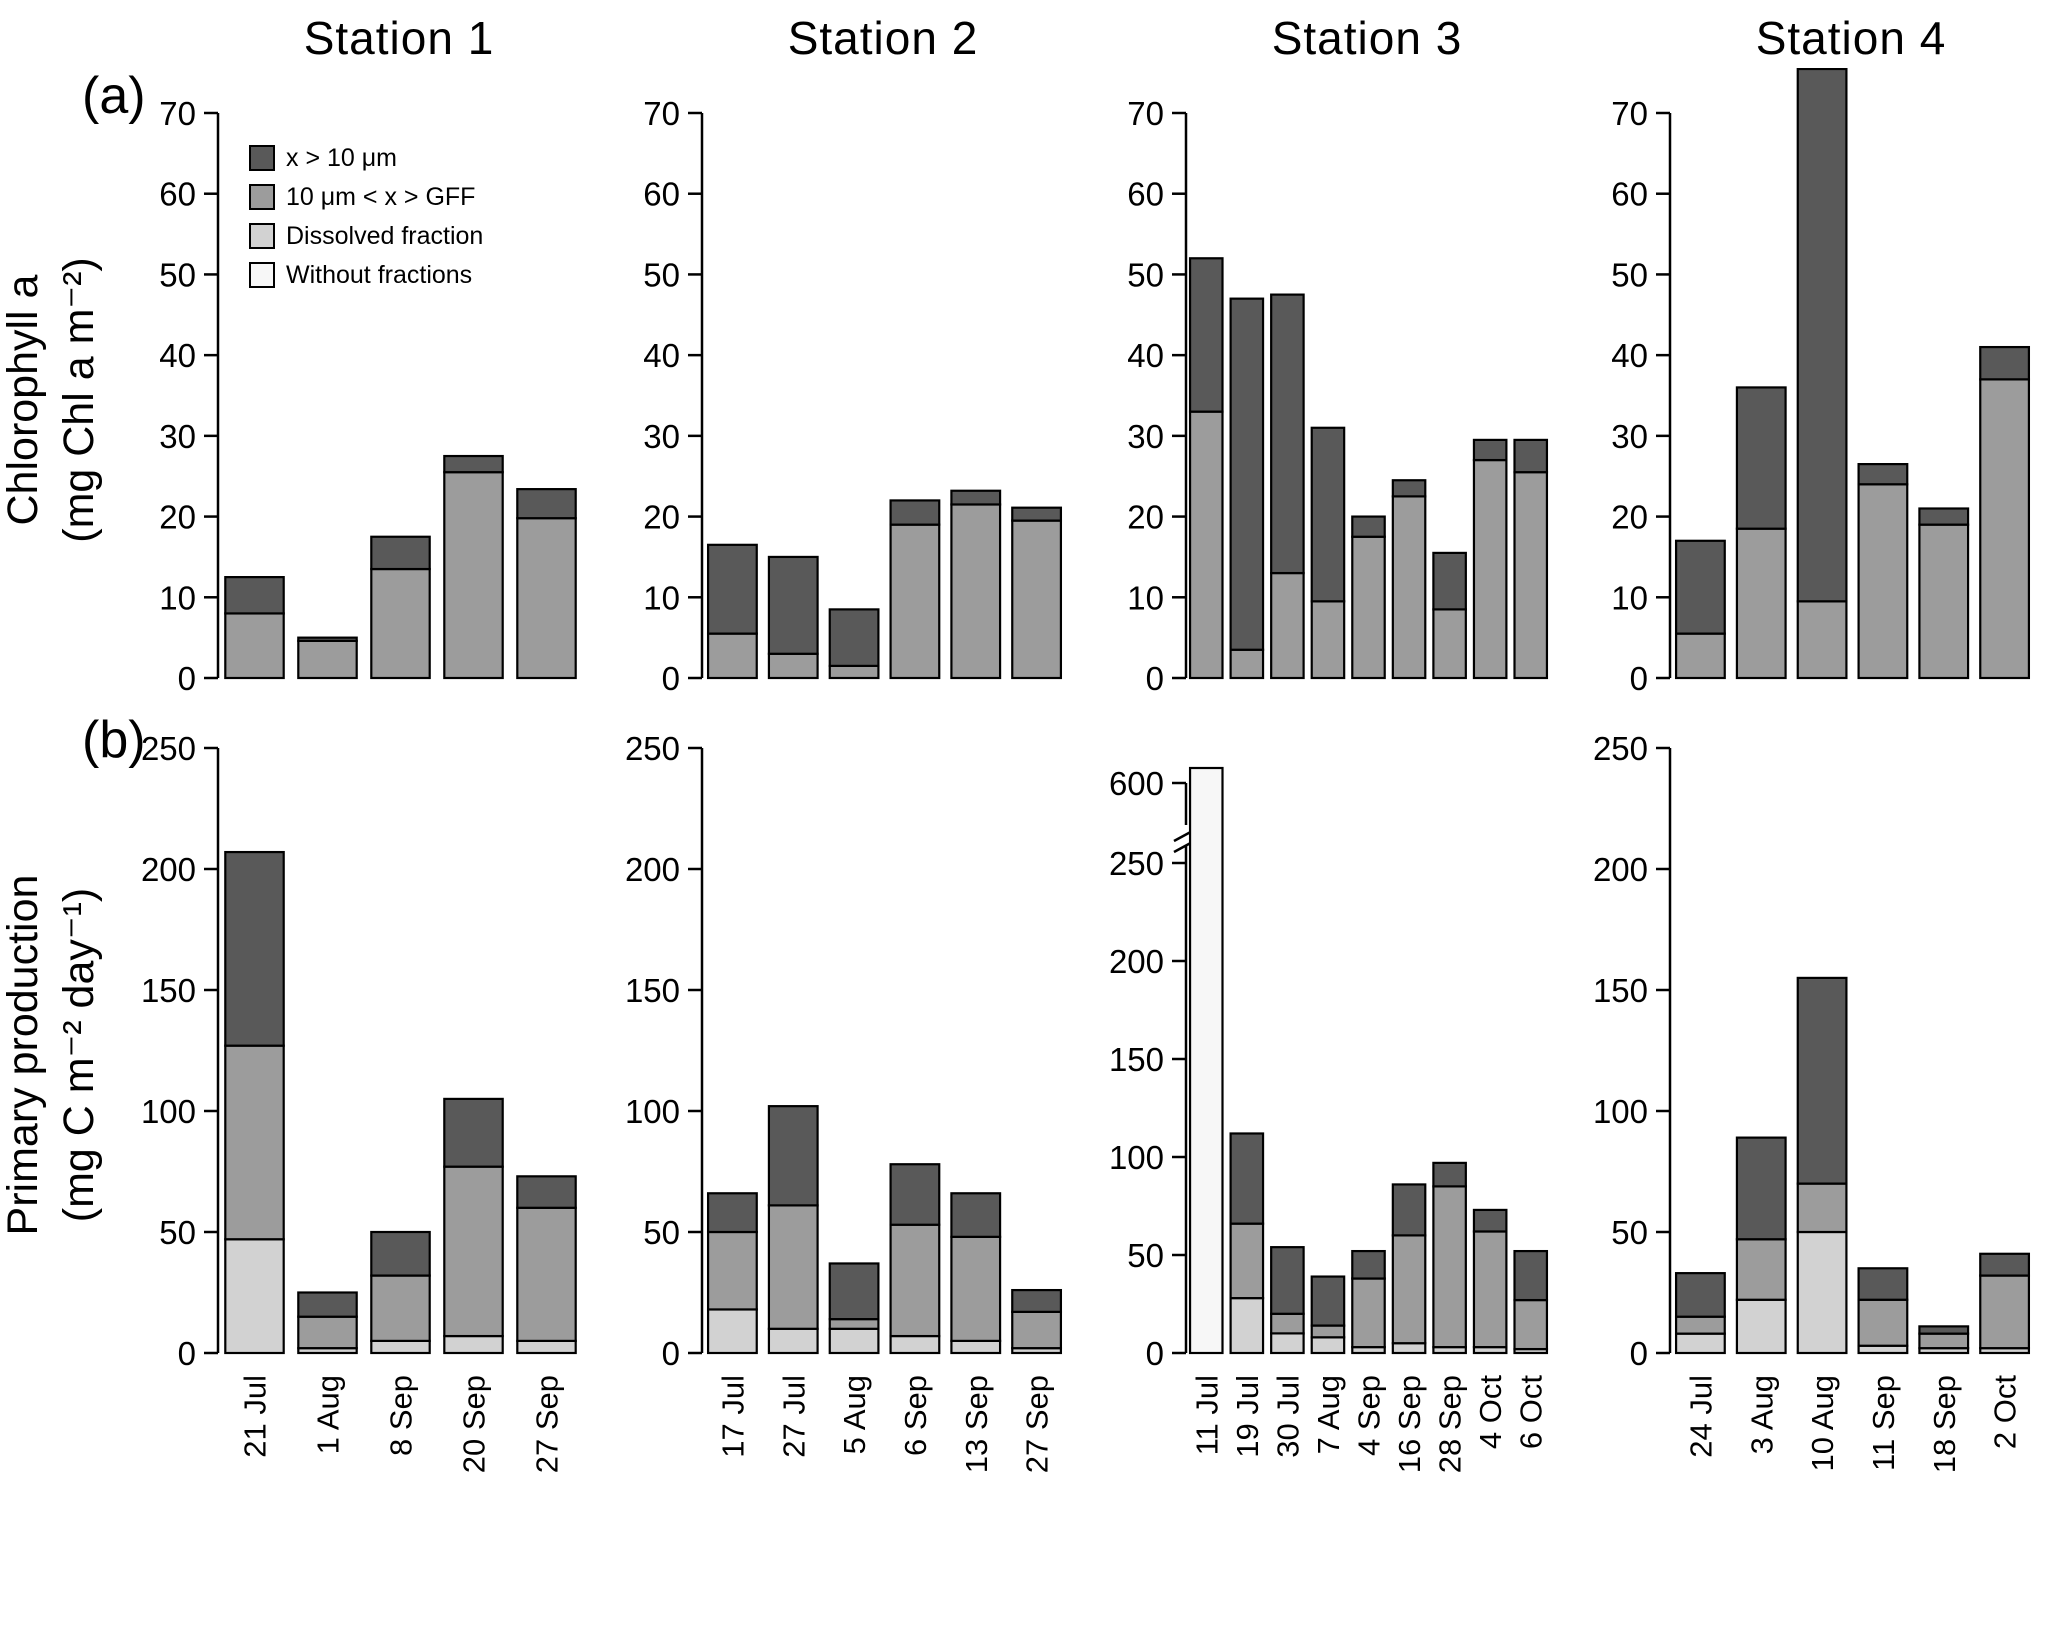 This screenshot has height=1643, width=2067. What do you see at coordinates (399, 38) in the screenshot?
I see `station-1-title: Station 1` at bounding box center [399, 38].